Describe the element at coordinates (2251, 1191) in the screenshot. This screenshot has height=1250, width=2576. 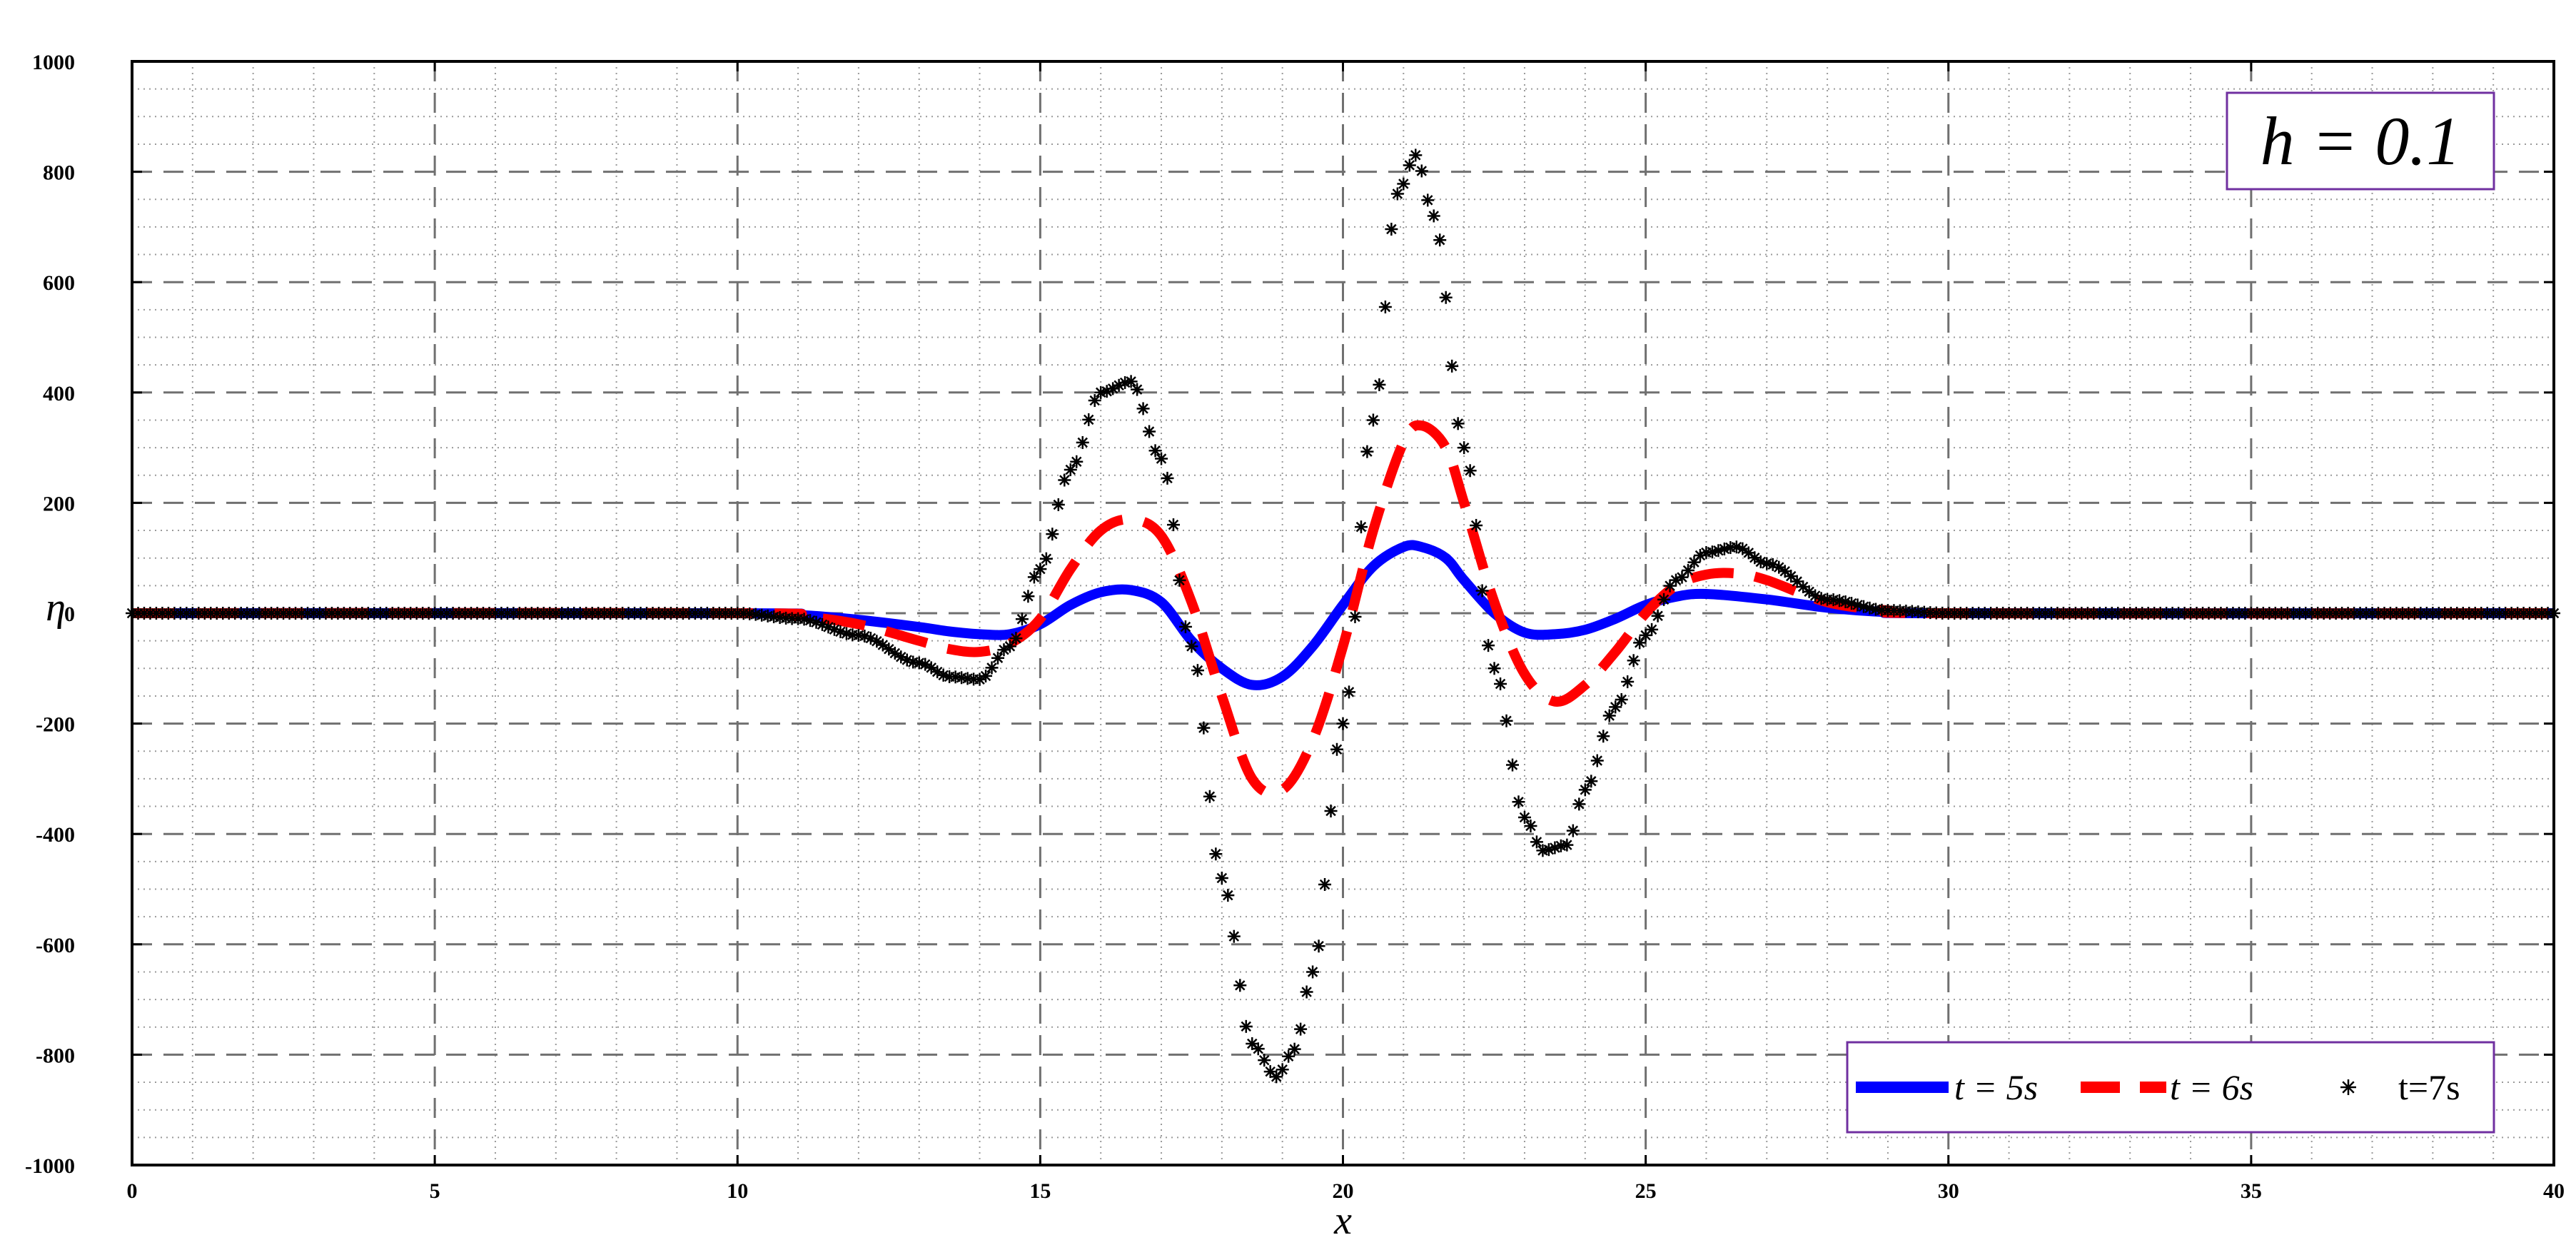
I see `x-tick-label: 35` at that location.